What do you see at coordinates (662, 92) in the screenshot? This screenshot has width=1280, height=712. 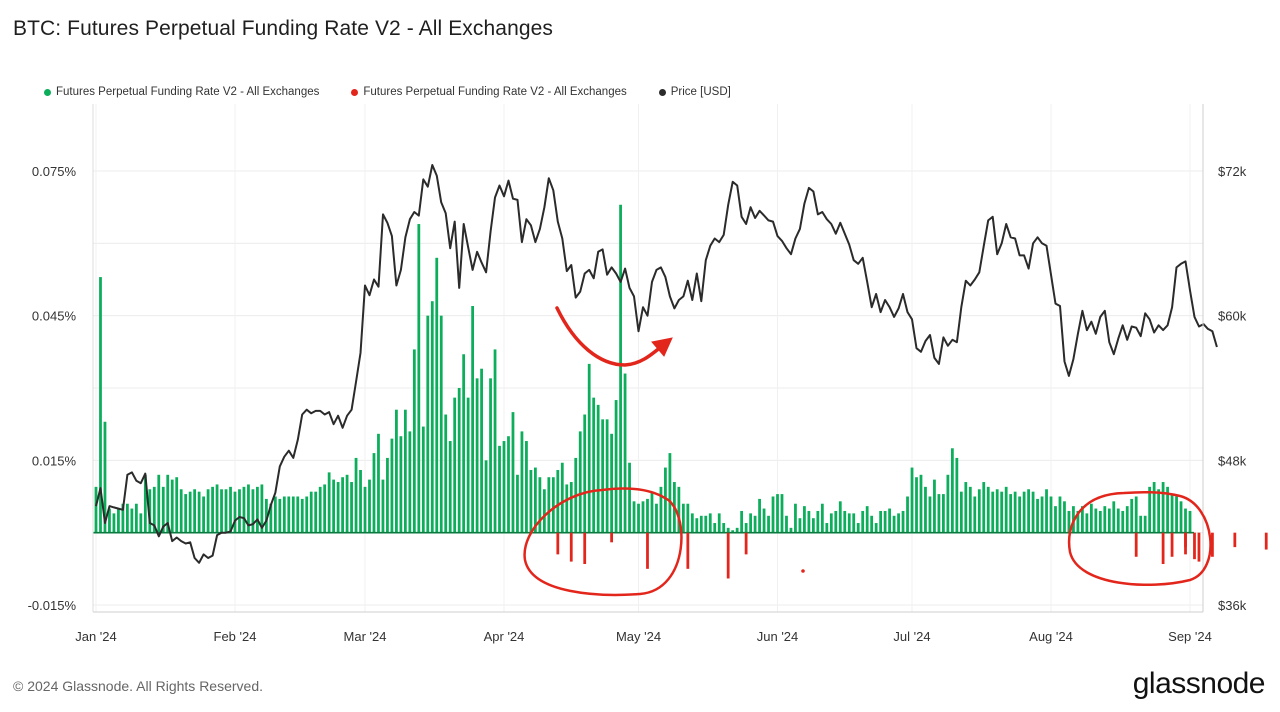 I see `legend-dot-black` at bounding box center [662, 92].